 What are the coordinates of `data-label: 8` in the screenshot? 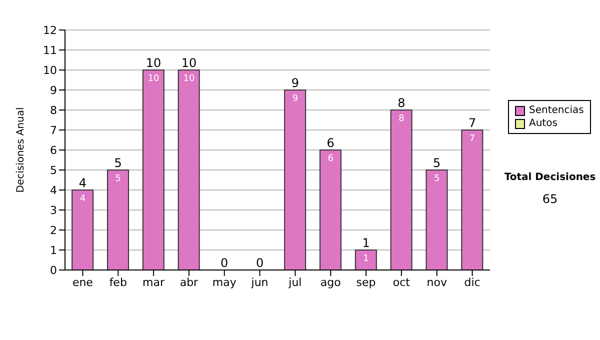 It's located at (401, 119).